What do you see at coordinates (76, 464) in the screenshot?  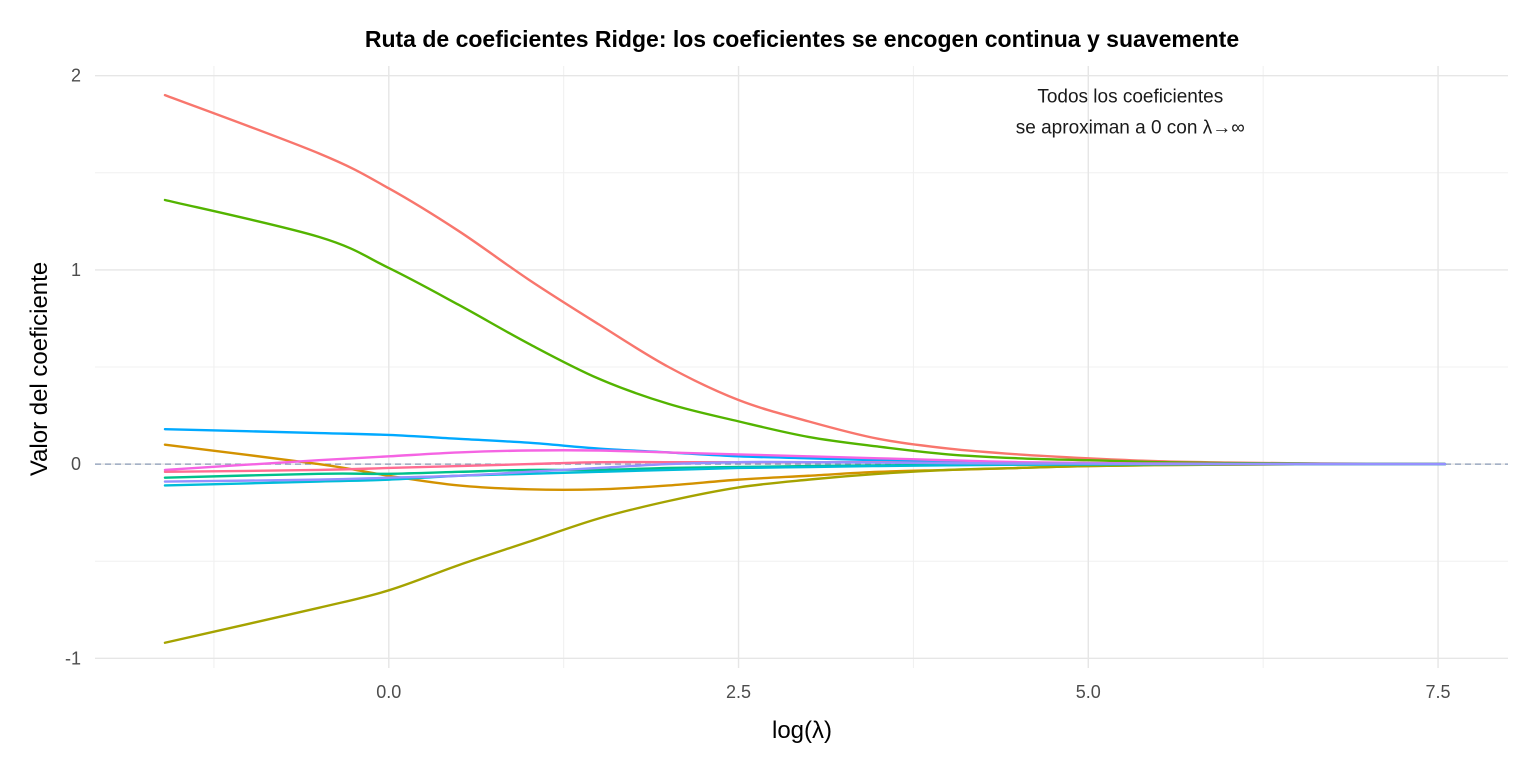 I see `y-tick-label: 0` at bounding box center [76, 464].